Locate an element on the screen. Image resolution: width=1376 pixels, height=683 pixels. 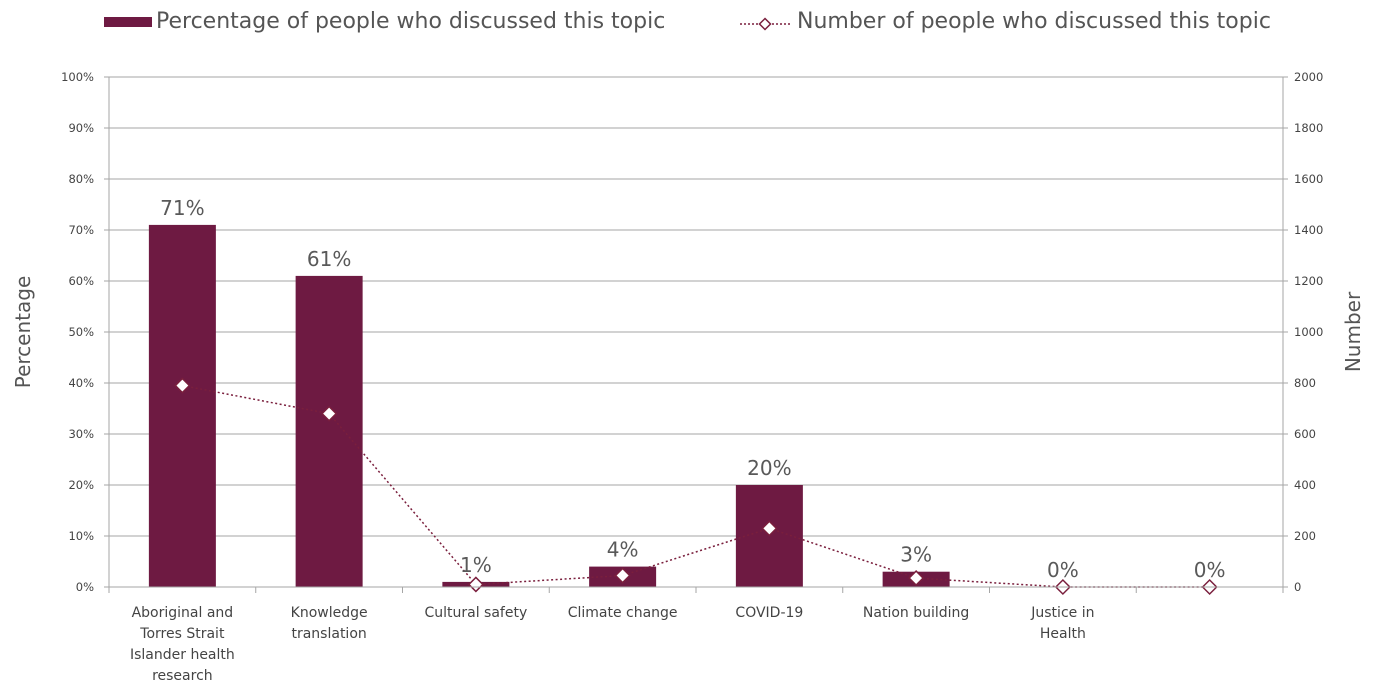
x-category-label: Cultural safety is located at coordinates (475, 613).